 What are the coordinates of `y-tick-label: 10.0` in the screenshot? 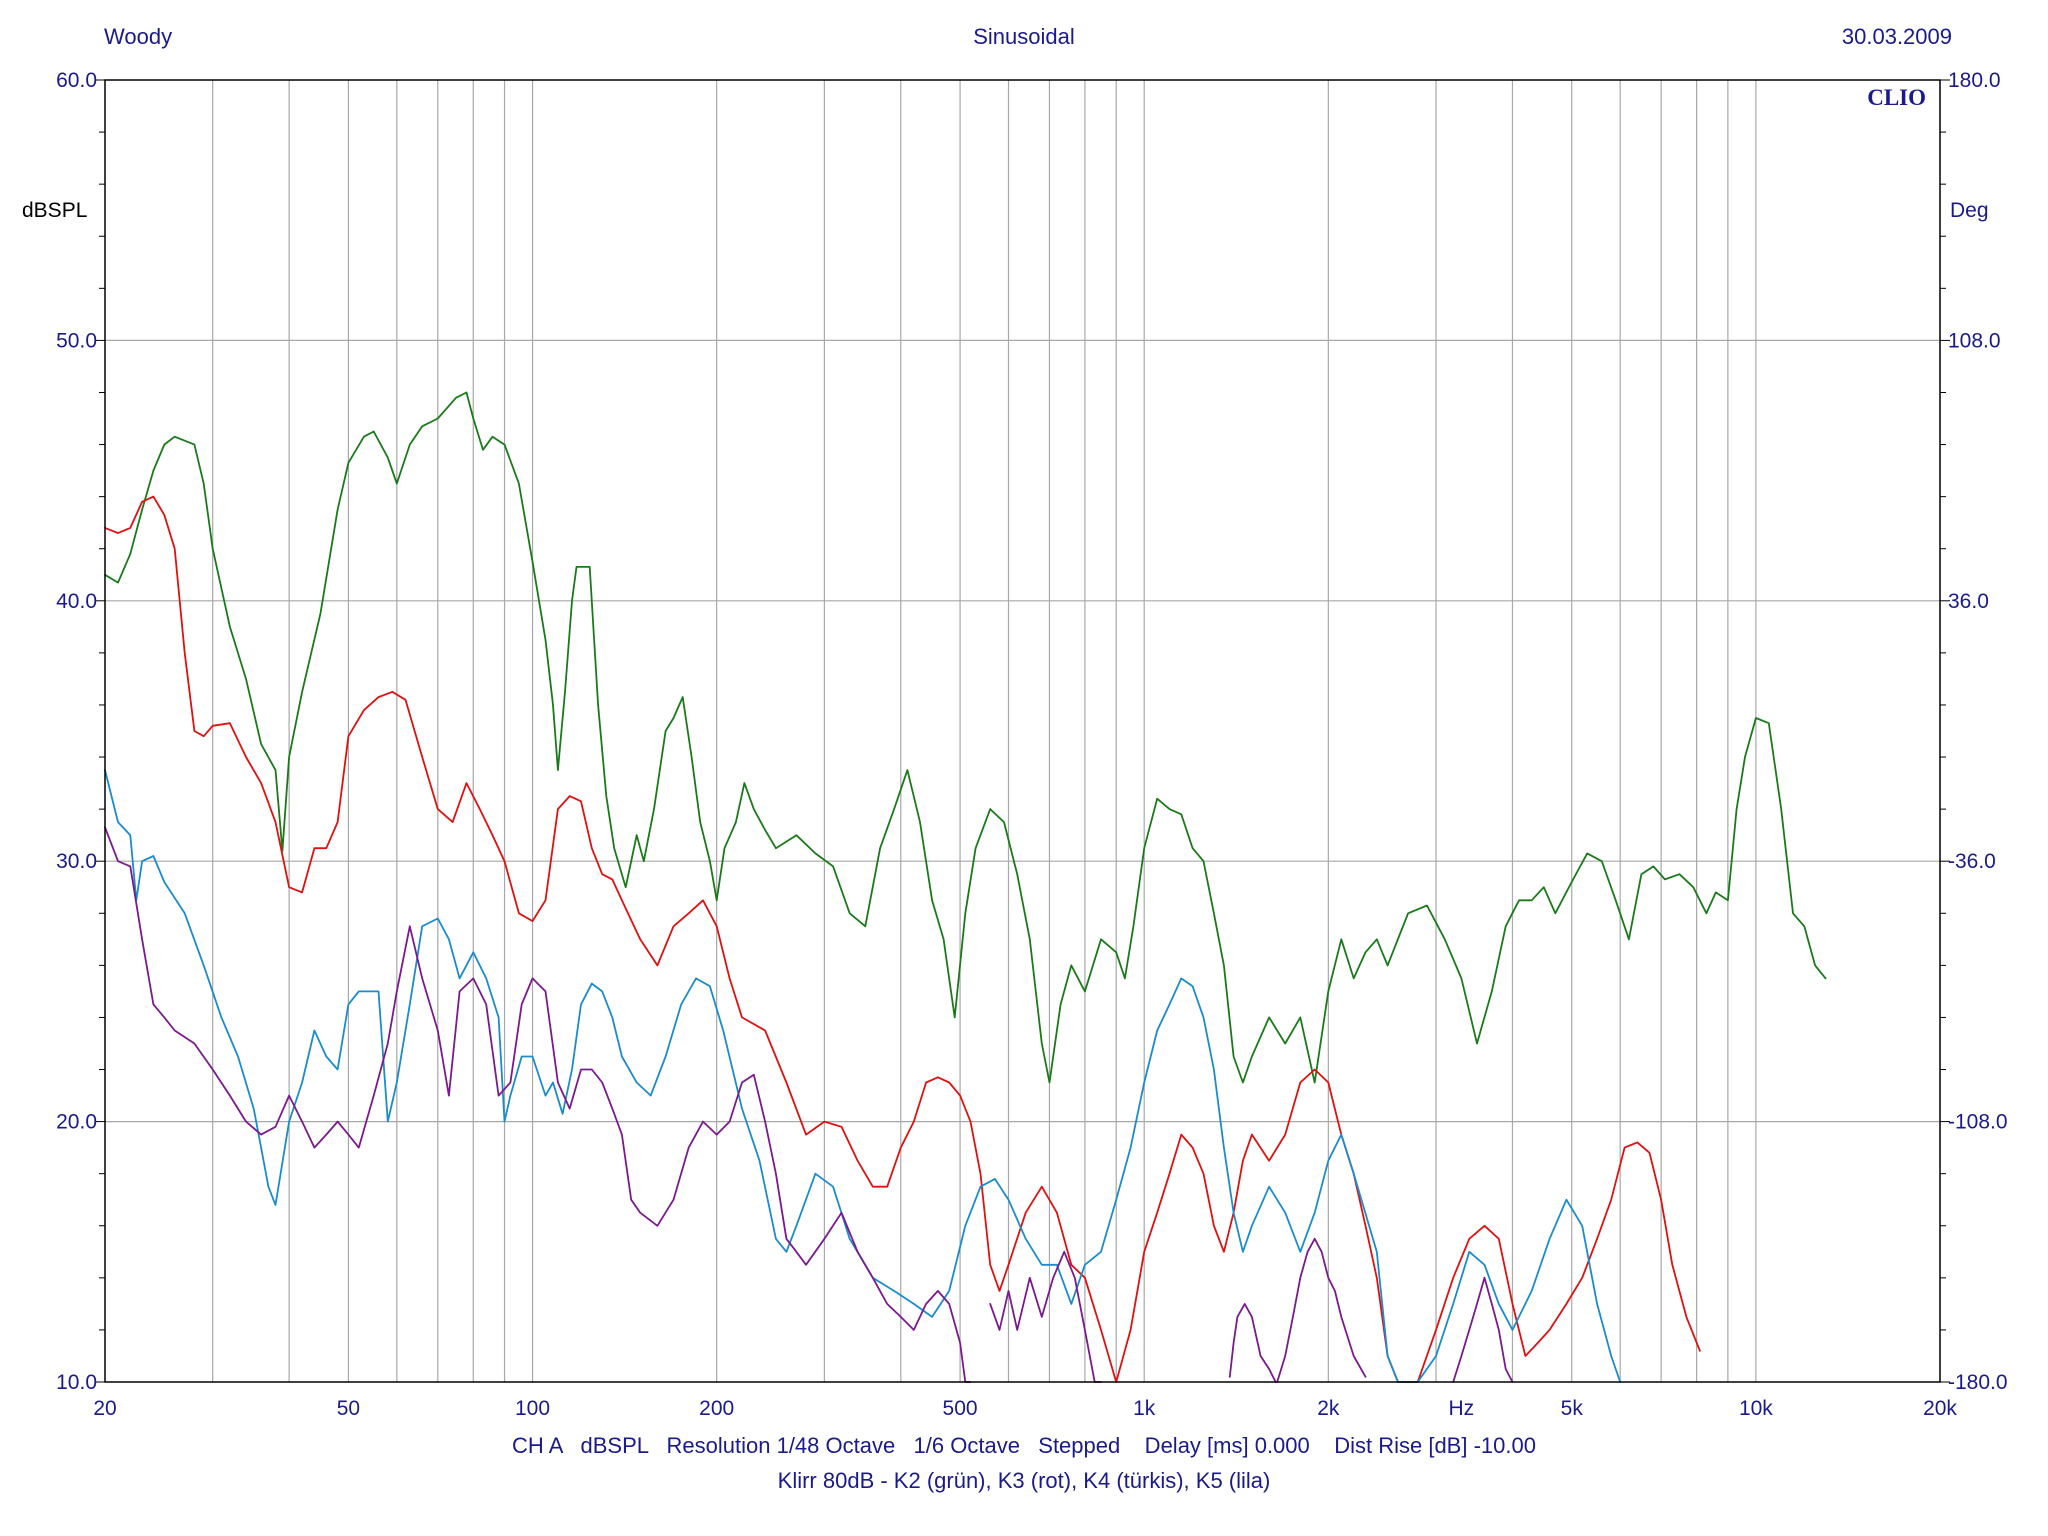 It's located at (76, 1382).